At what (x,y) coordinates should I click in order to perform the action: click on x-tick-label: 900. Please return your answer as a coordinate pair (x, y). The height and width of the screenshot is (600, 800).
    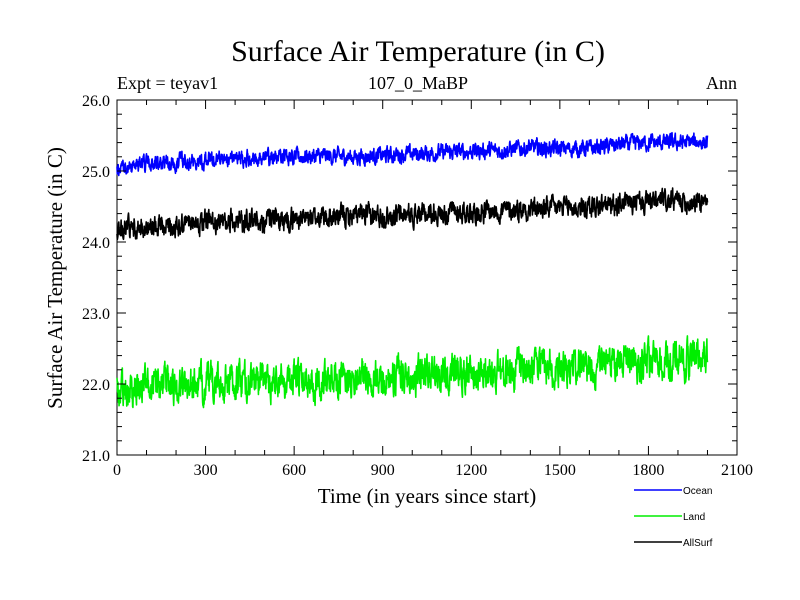
    Looking at the image, I should click on (383, 470).